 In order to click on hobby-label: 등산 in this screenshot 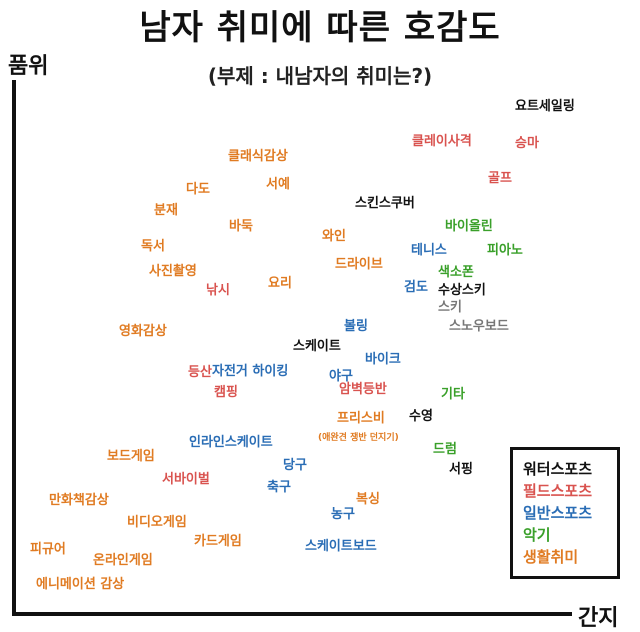, I will do `click(200, 372)`.